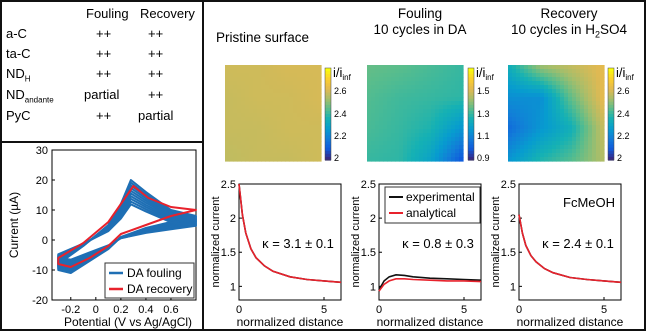 This screenshot has height=331, width=646. Describe the element at coordinates (104, 115) in the screenshot. I see `table-cell-fouling: ++` at that location.